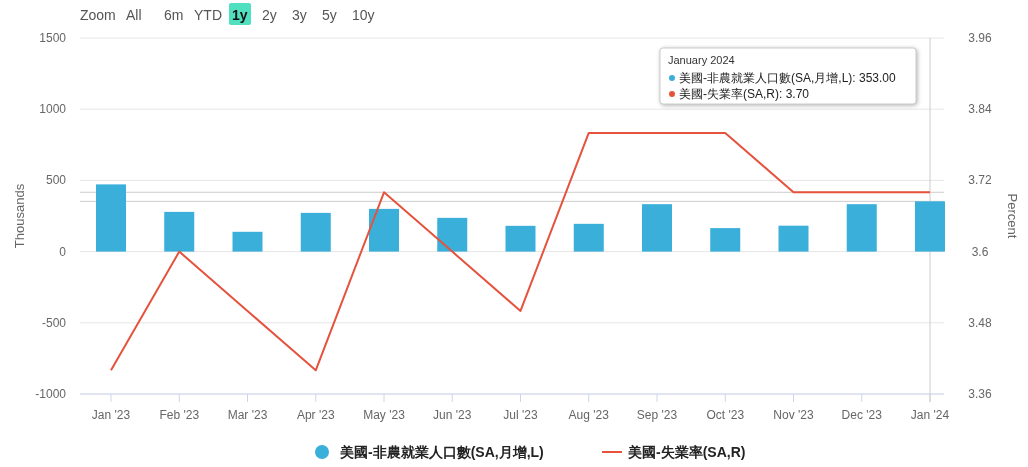 The image size is (1028, 467). Describe the element at coordinates (980, 251) in the screenshot. I see `y2-tick-label: 3.6` at that location.